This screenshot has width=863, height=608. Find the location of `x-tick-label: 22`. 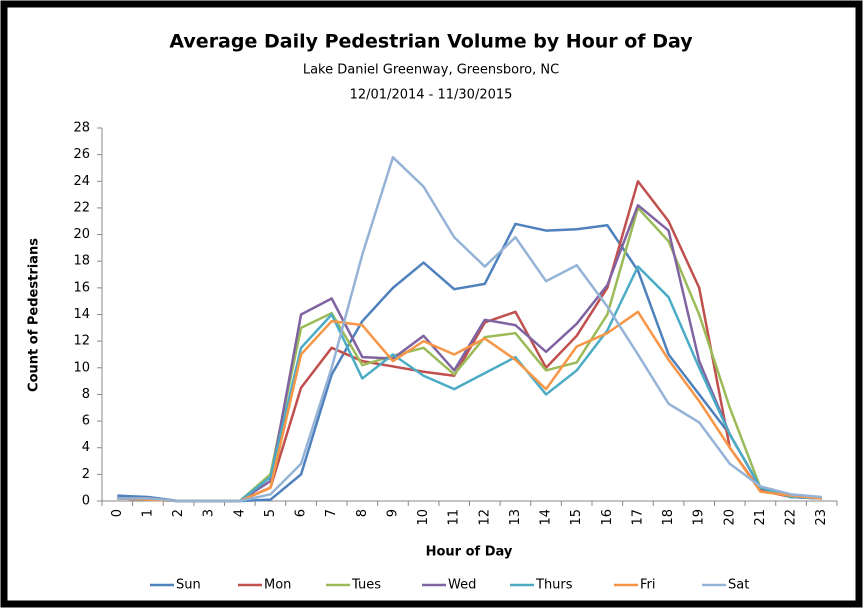

x-tick-label: 22 is located at coordinates (791, 517).